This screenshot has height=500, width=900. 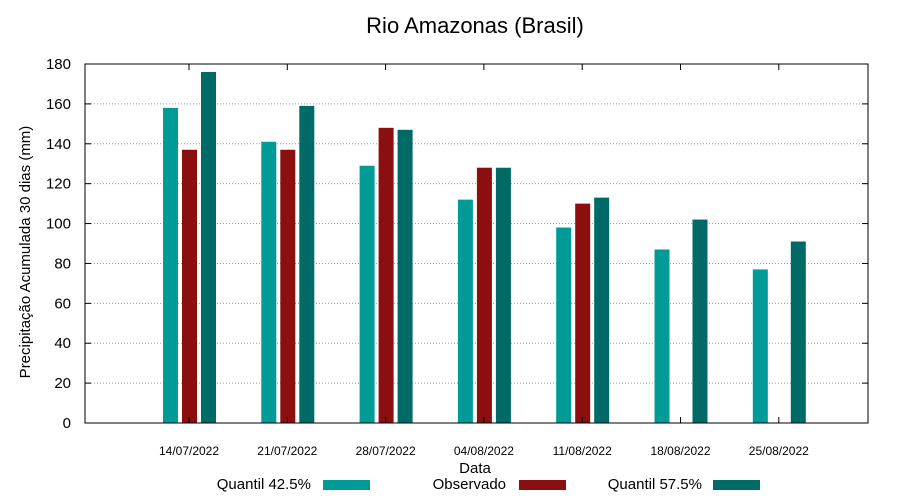 I want to click on x-tick-label: 04/08/2022, so click(x=484, y=451).